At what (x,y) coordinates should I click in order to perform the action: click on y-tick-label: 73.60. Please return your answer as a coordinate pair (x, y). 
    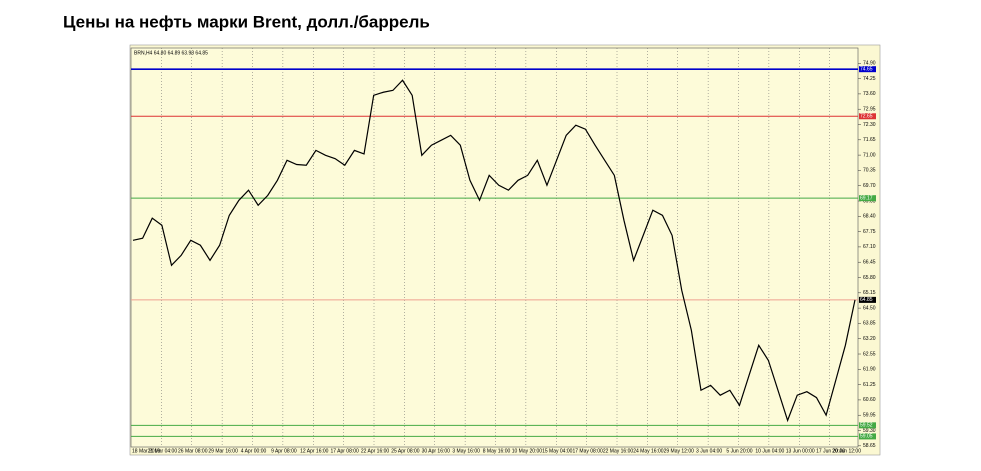
    Looking at the image, I should click on (869, 94).